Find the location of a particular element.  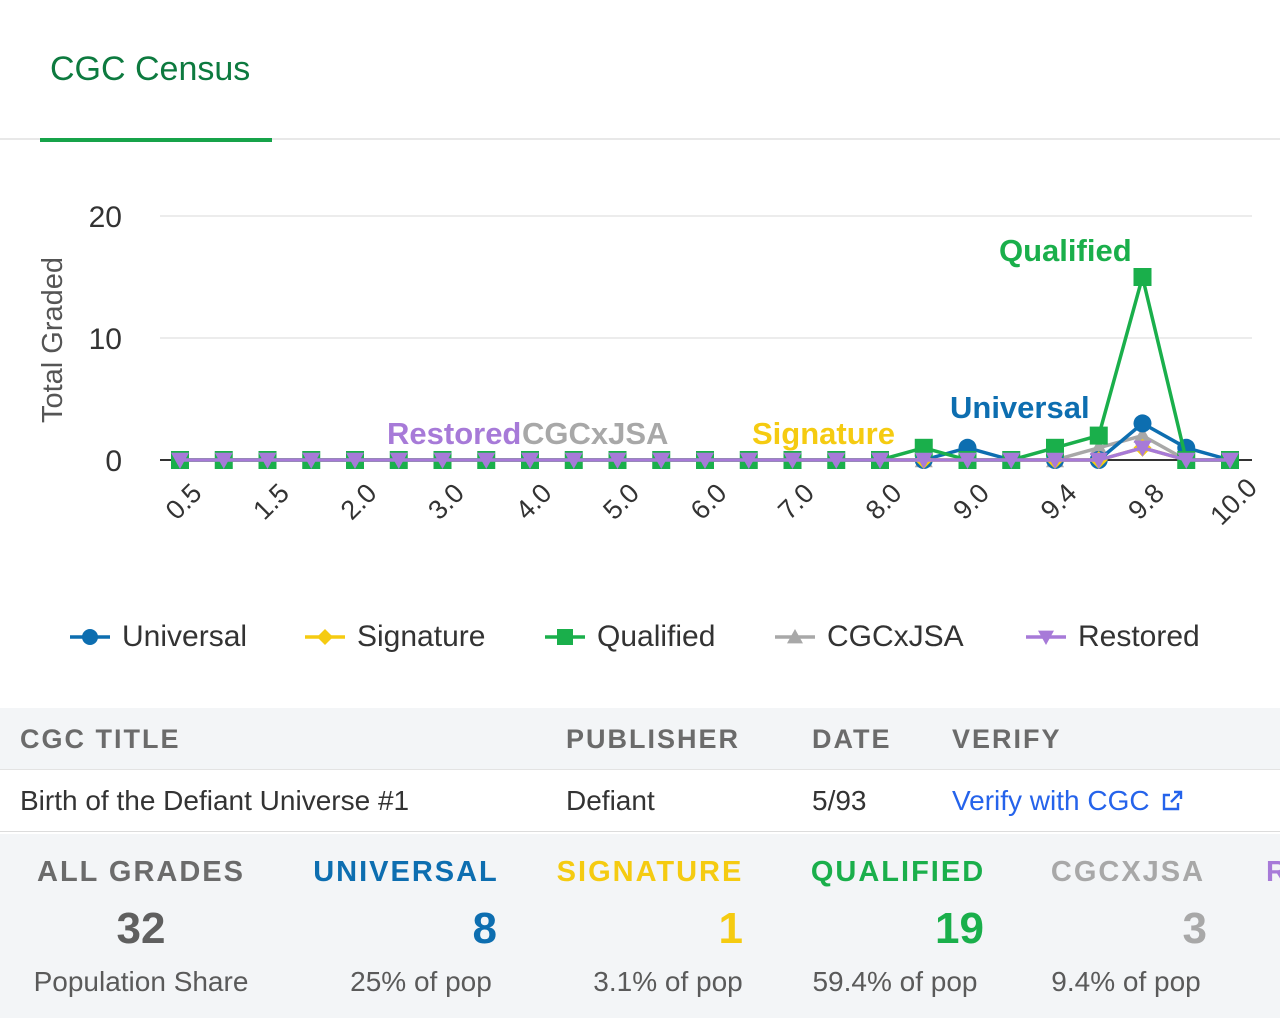

stat-sub-cgcxjsa: 9.4% of pop is located at coordinates (1126, 981).